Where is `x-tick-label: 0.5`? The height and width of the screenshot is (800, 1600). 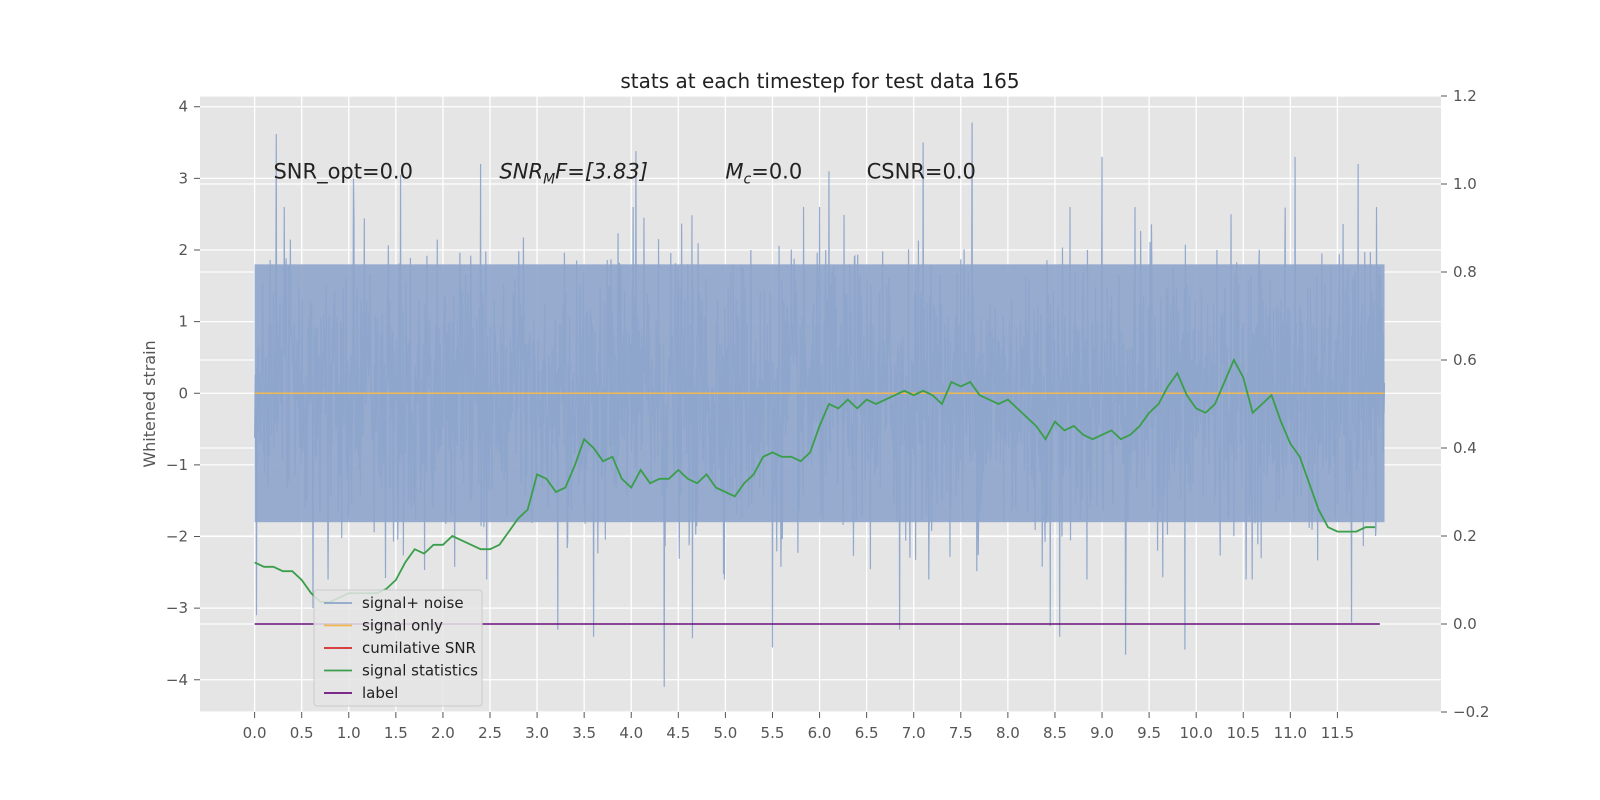
x-tick-label: 0.5 is located at coordinates (302, 733).